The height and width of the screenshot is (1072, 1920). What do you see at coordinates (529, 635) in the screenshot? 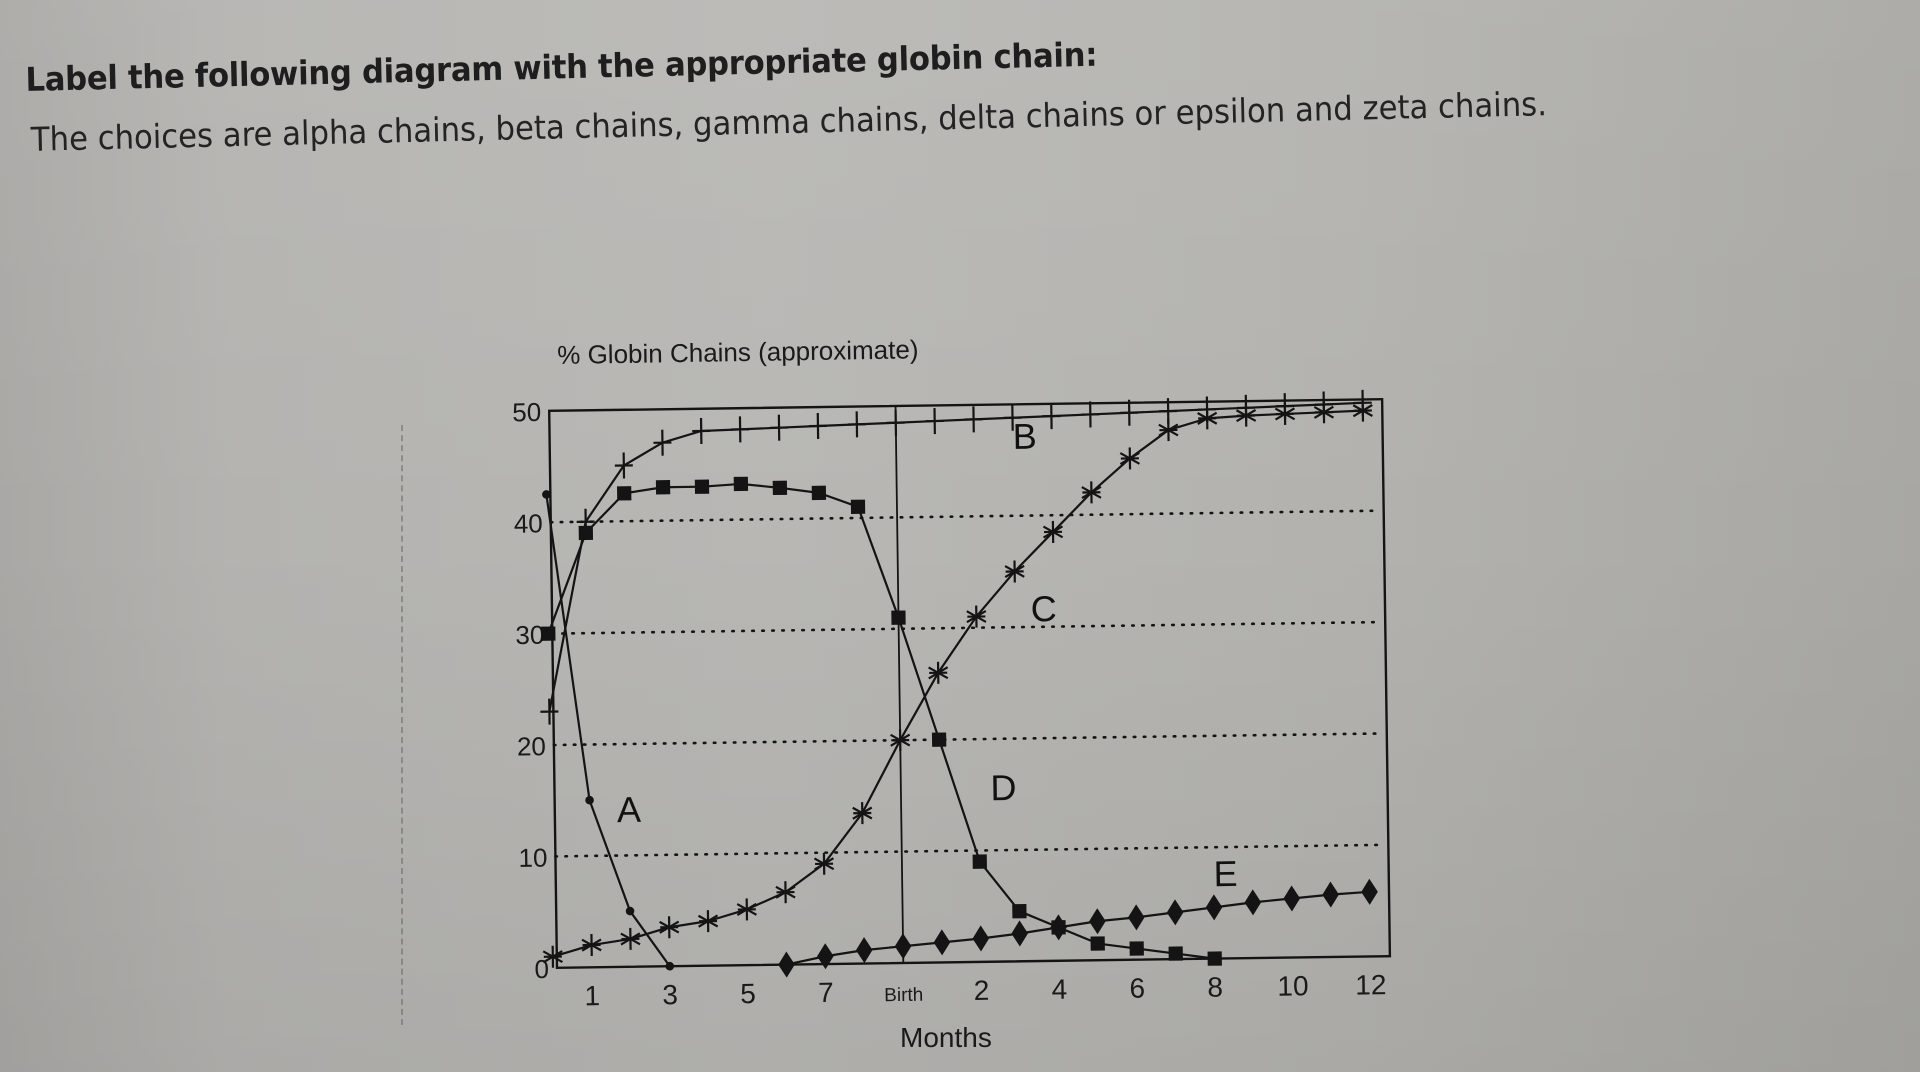
I see `y-tick-label: 30` at bounding box center [529, 635].